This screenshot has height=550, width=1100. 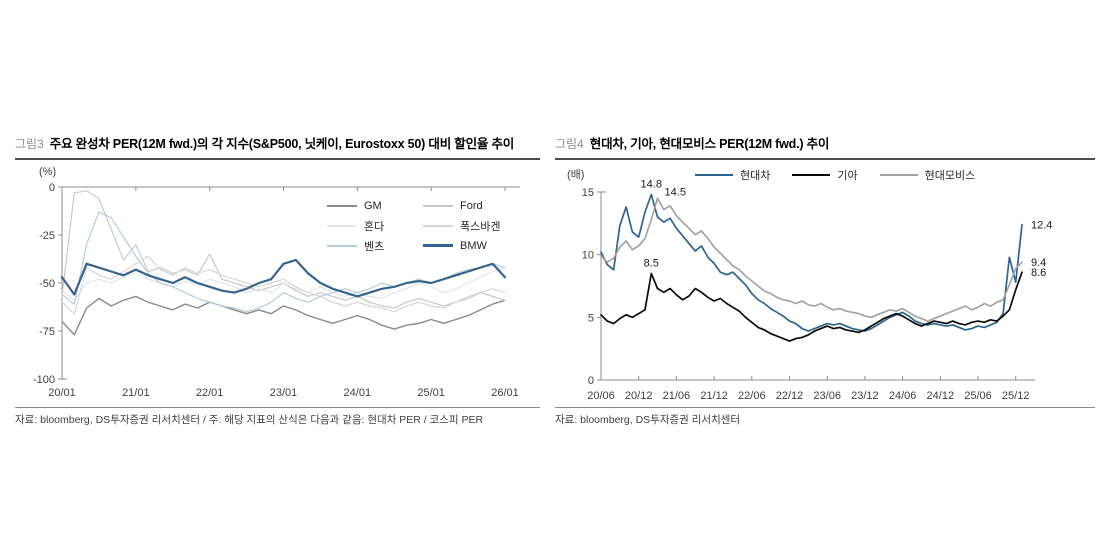 What do you see at coordinates (847, 175) in the screenshot?
I see `legend-label: 기아` at bounding box center [847, 175].